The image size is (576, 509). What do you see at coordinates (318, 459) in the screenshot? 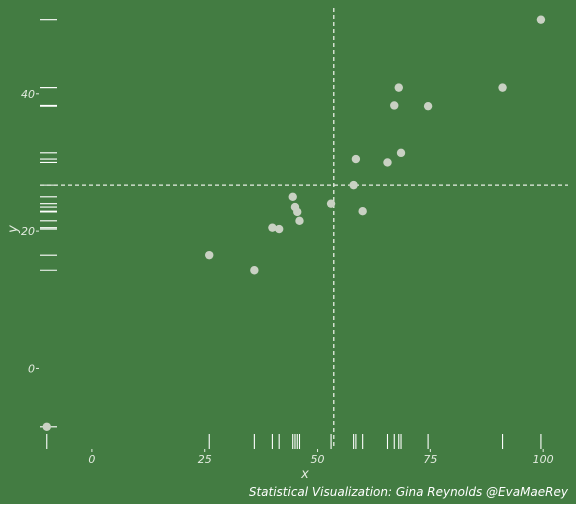
I see `x-tick-label: 50` at bounding box center [318, 459].